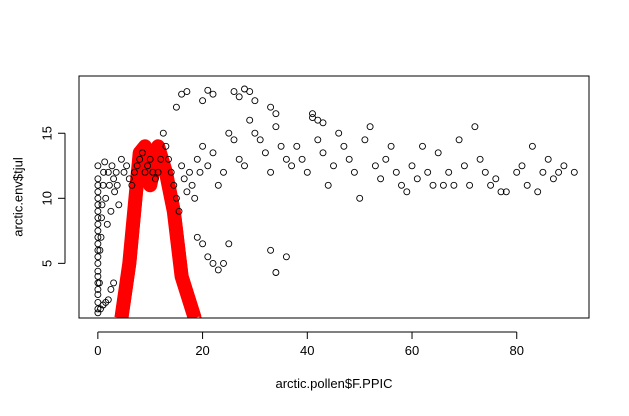 This screenshot has height=416, width=629. What do you see at coordinates (309, 344) in the screenshot?
I see `x-axis: 0 20 40 60 80` at bounding box center [309, 344].